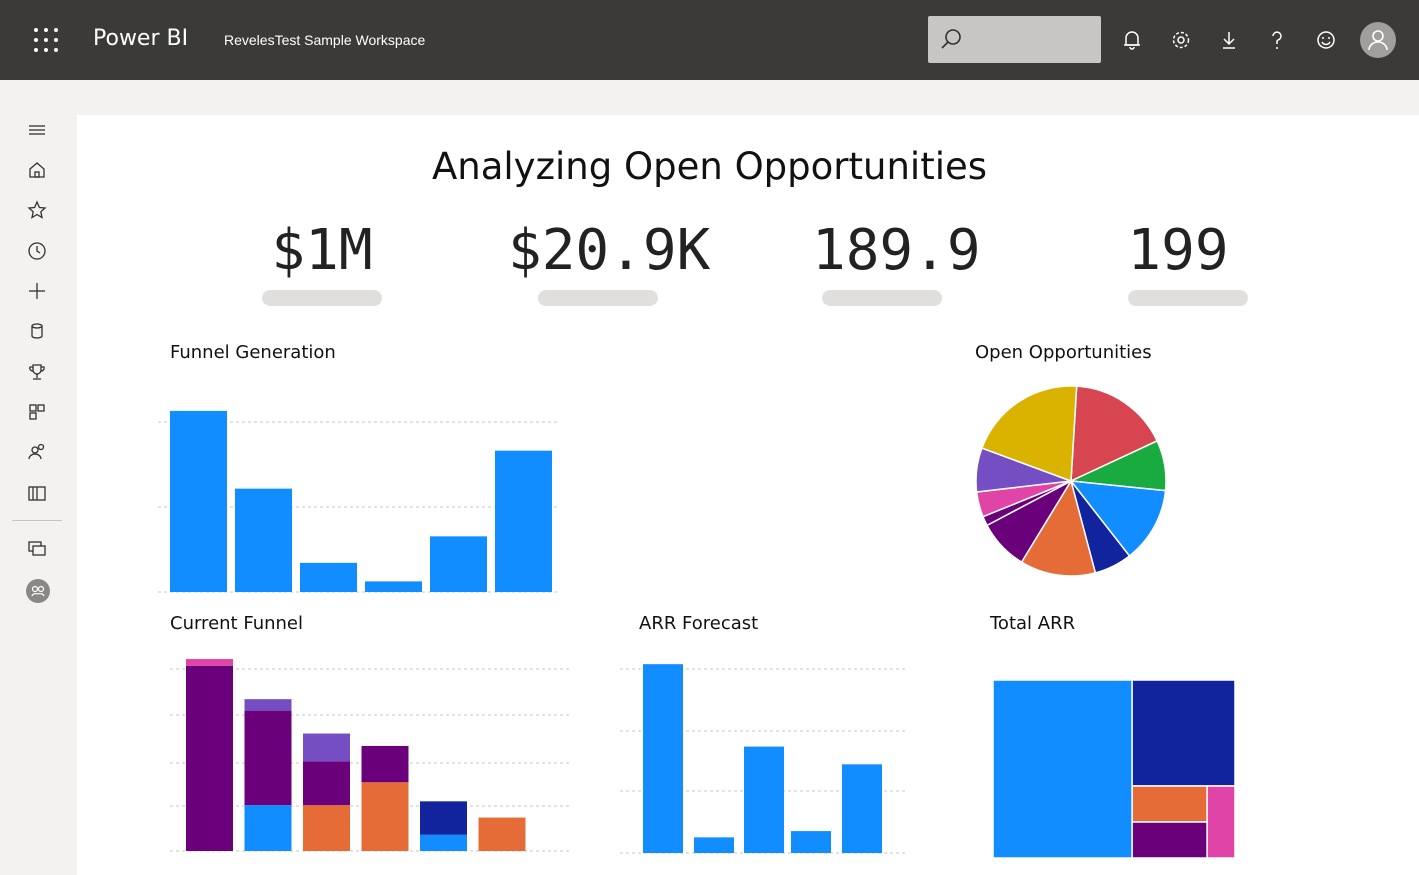 Image resolution: width=1419 pixels, height=875 pixels. I want to click on person-icon, so click(1378, 40).